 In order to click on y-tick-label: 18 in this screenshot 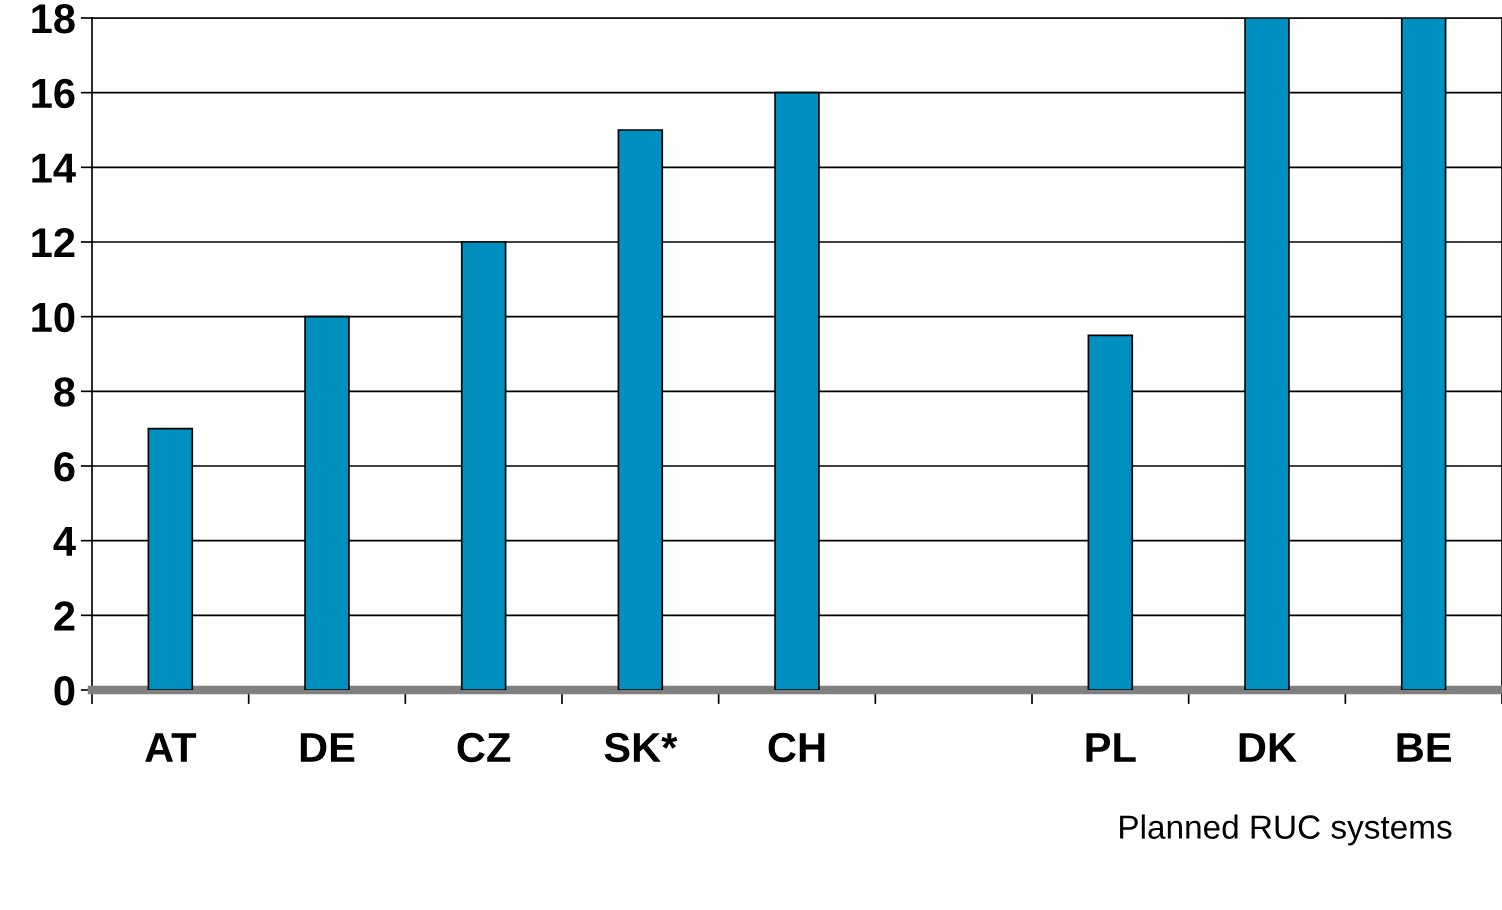, I will do `click(53, 19)`.